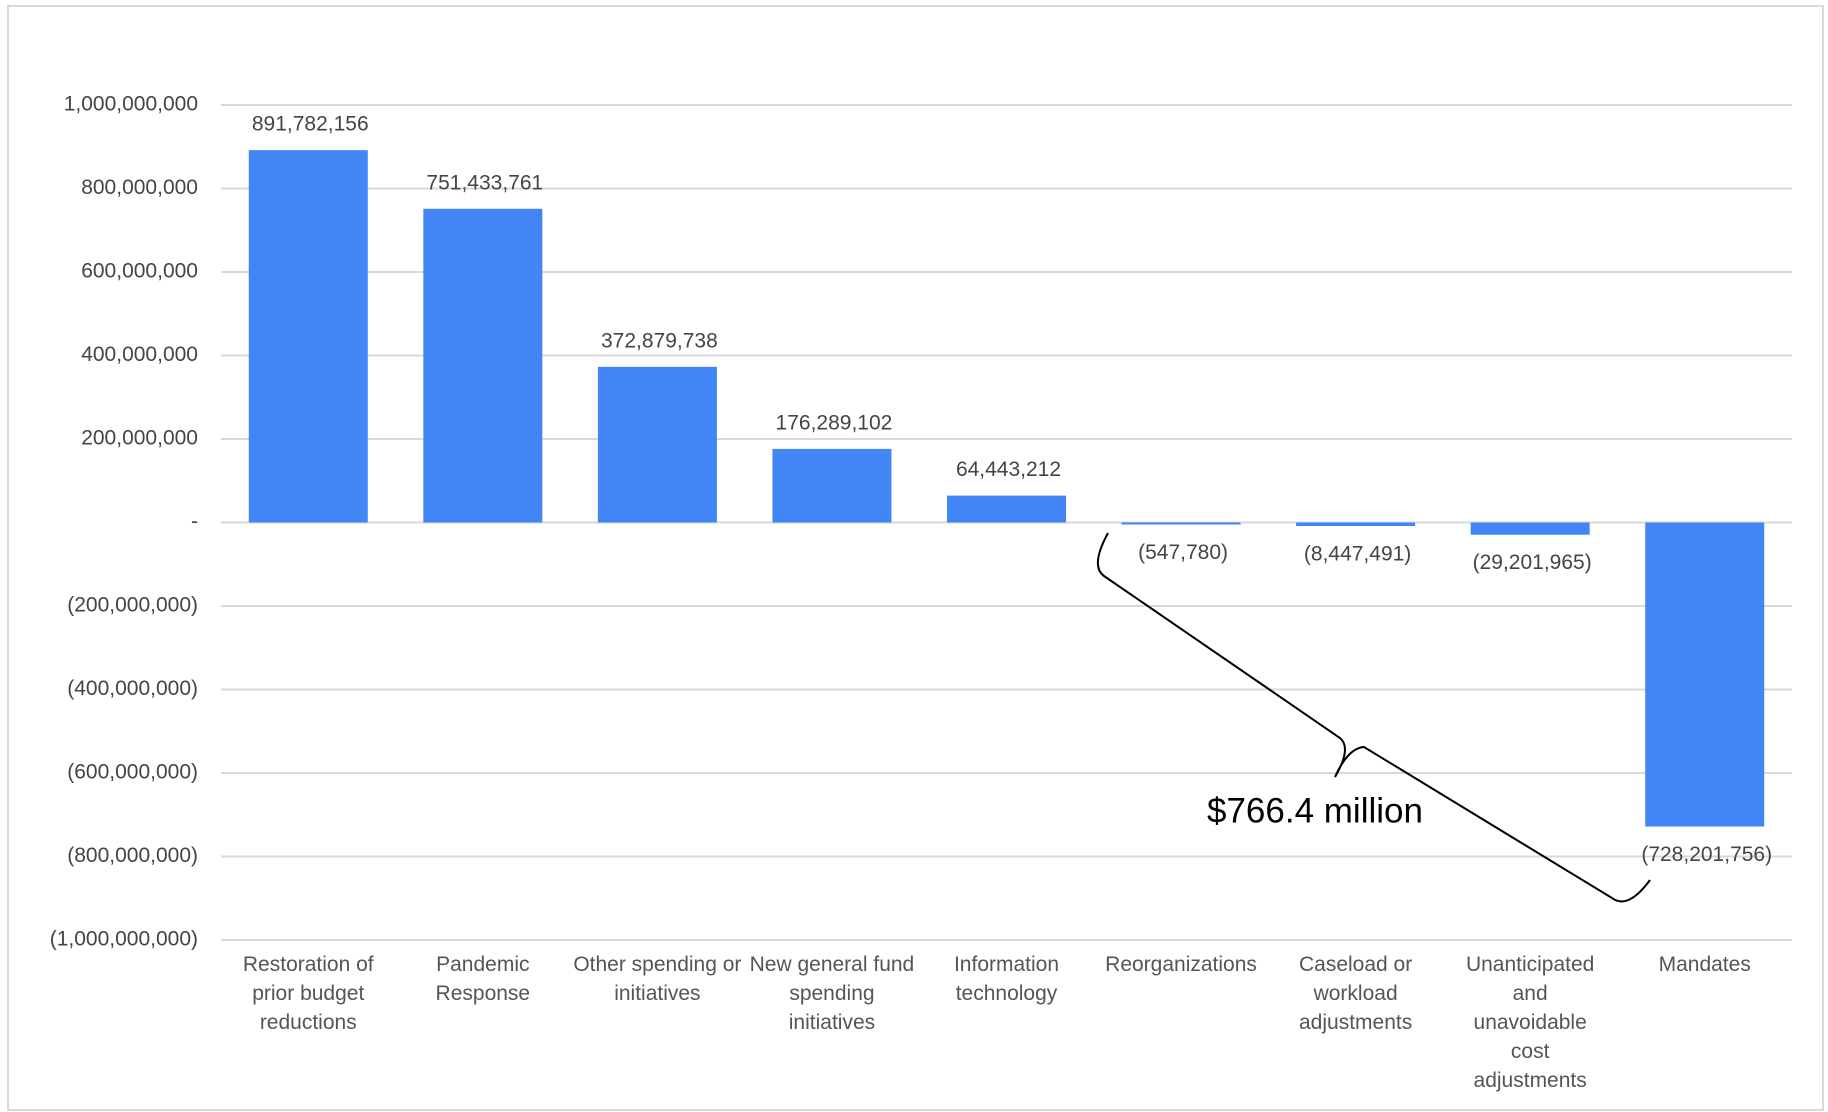 The height and width of the screenshot is (1112, 1828). I want to click on y-tick-label: 1,000,000,000, so click(131, 104).